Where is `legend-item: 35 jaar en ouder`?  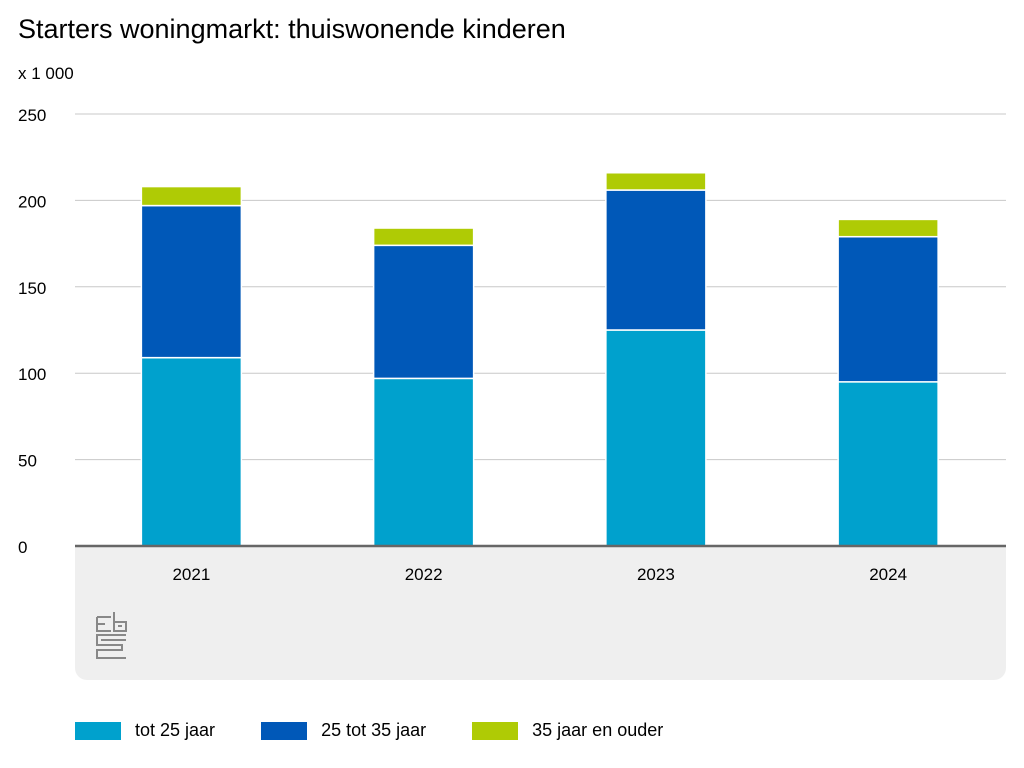
legend-item: 35 jaar en ouder is located at coordinates (567, 730).